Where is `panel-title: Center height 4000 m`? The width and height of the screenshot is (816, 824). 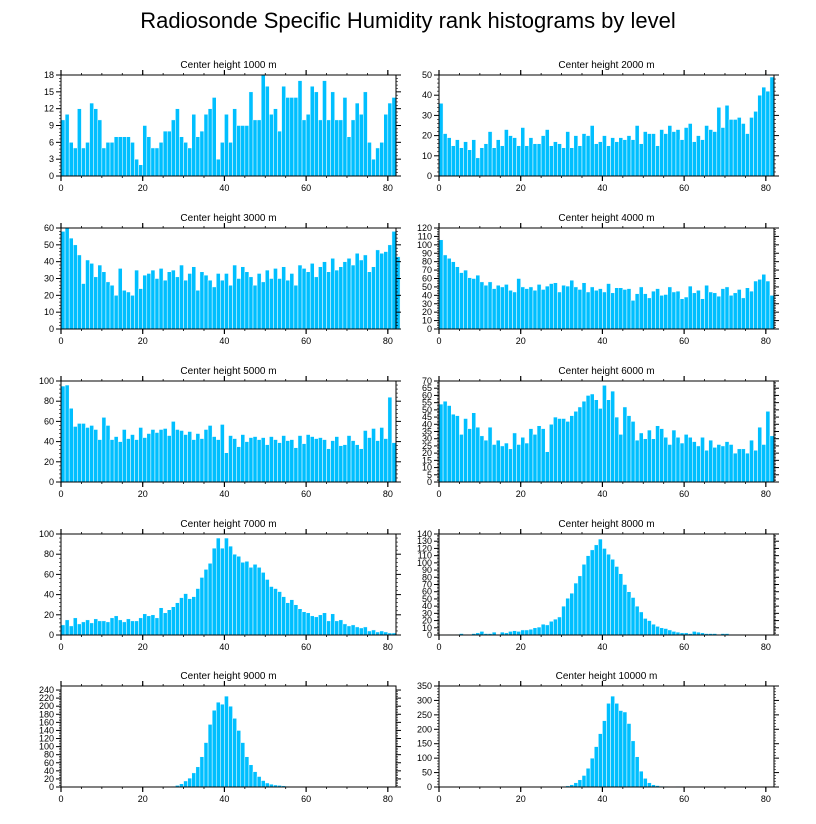
panel-title: Center height 4000 m is located at coordinates (606, 218).